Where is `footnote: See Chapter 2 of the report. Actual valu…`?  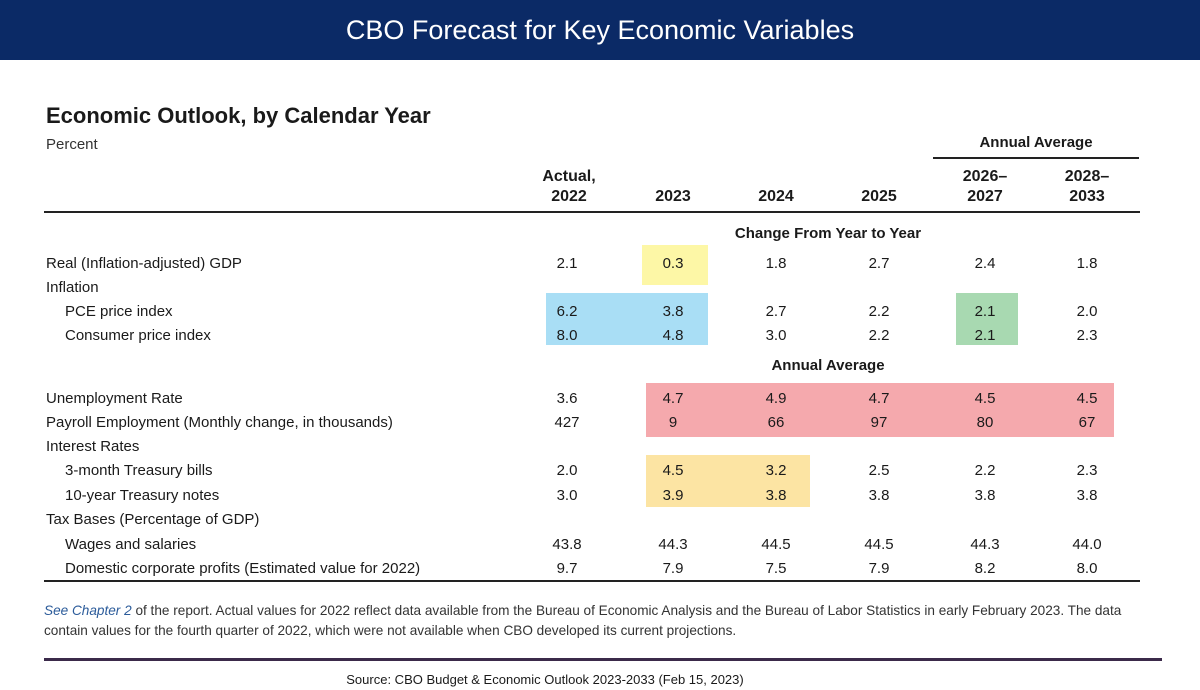
footnote: See Chapter 2 of the report. Actual valu… is located at coordinates (584, 621).